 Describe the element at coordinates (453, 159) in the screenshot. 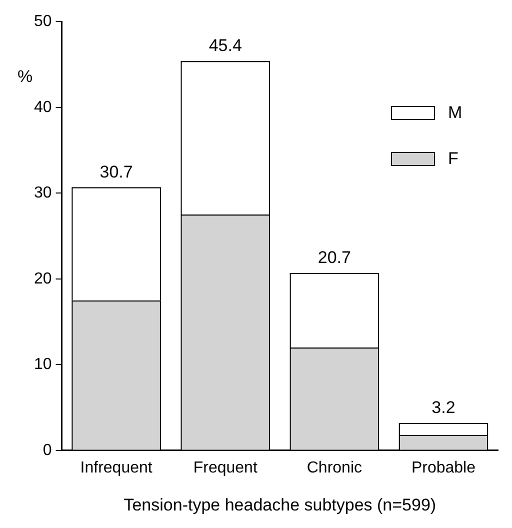

I see `legend-label: F` at that location.